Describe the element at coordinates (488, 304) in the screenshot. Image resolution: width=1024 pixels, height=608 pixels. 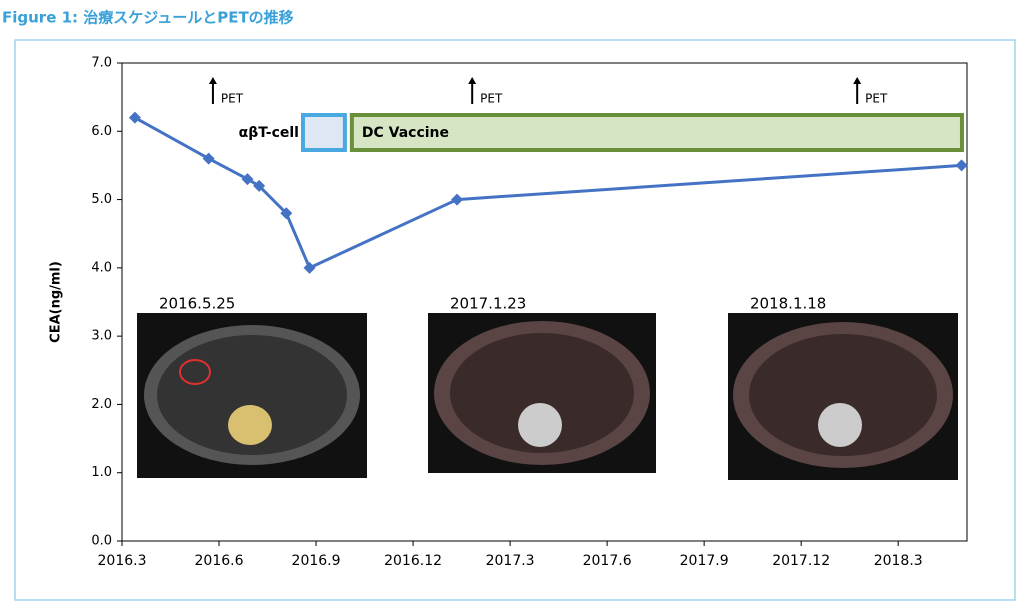
I see `image-label: 2017.1.23` at that location.